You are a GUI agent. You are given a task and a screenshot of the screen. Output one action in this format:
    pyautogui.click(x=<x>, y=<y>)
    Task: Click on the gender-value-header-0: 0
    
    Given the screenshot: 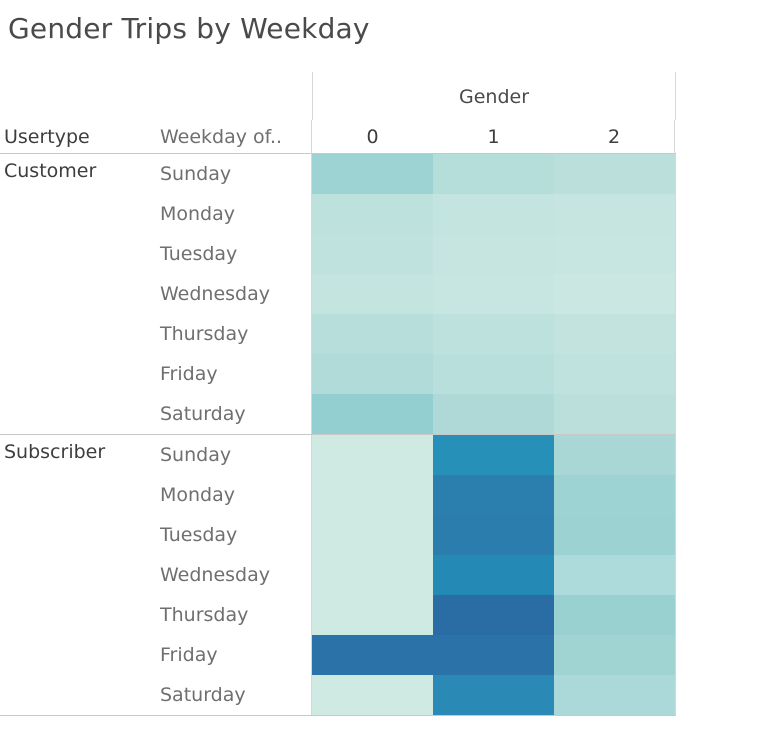 What is the action you would take?
    pyautogui.click(x=372, y=136)
    